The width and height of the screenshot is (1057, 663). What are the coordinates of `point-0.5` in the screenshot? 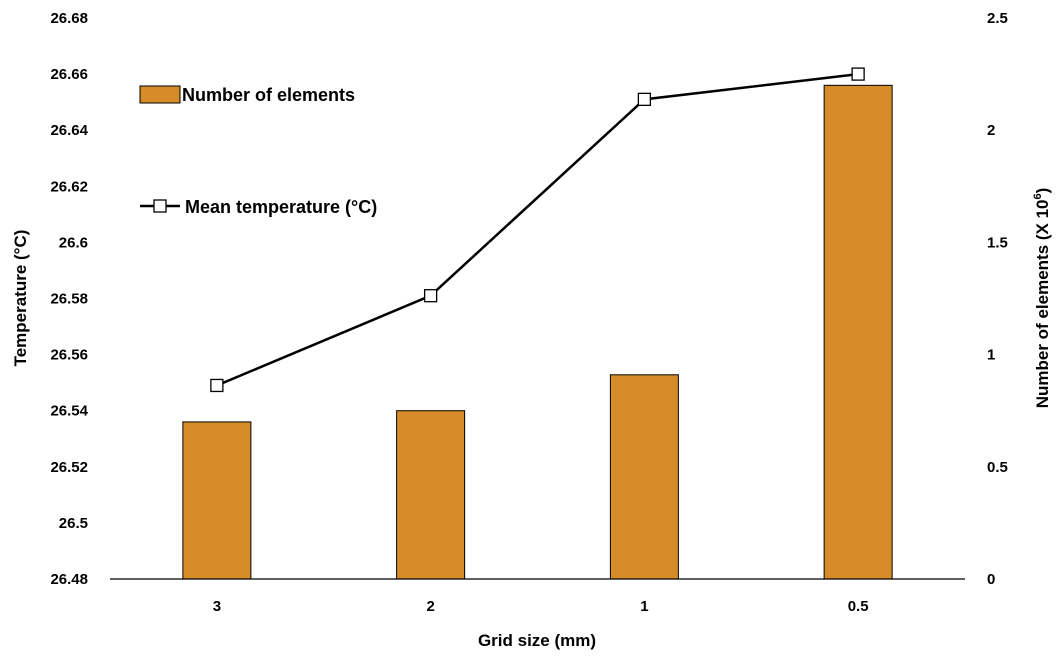 It's located at (858, 74).